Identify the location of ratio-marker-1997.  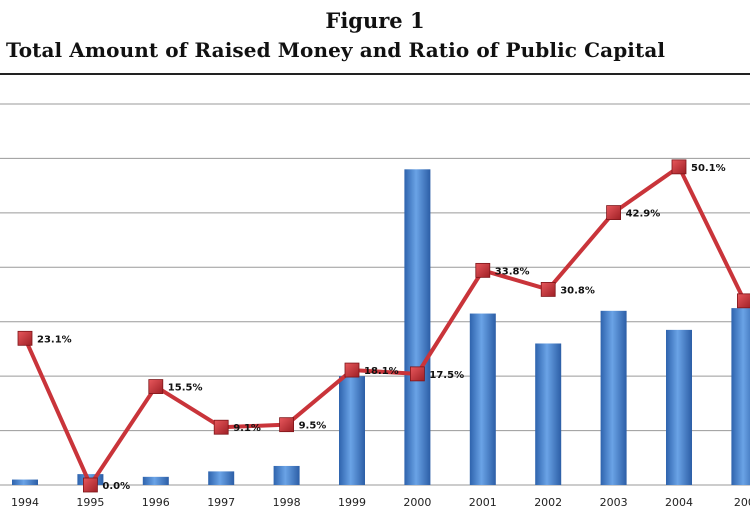
(221, 427).